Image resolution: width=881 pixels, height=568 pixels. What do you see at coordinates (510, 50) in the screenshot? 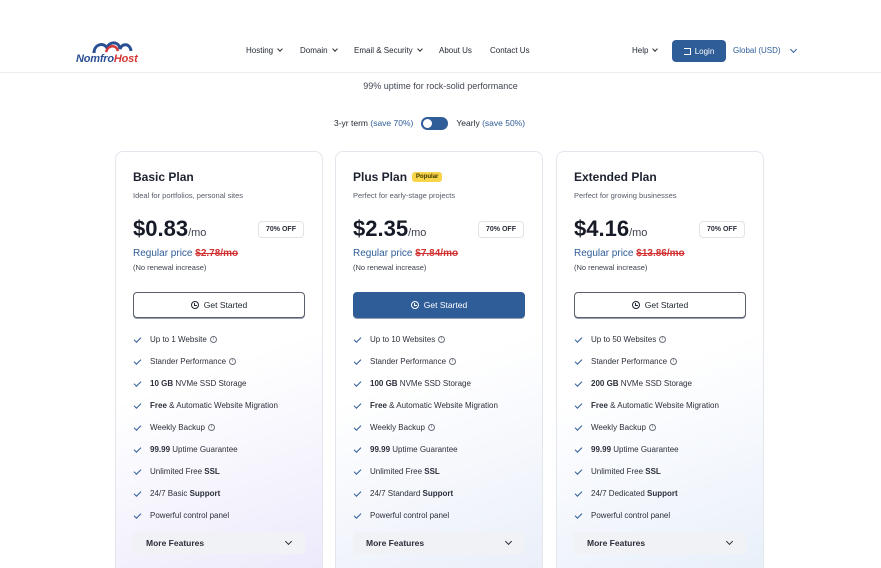
I see `nav-contact-us: Contact Us` at bounding box center [510, 50].